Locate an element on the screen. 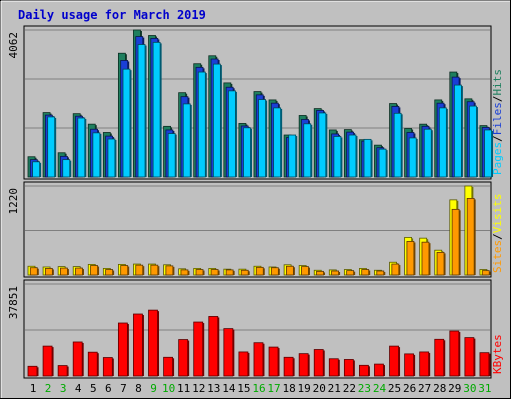 Image resolution: width=512 pixels, height=400 pixels. x-tick-label-day-2: 2 is located at coordinates (48, 388).